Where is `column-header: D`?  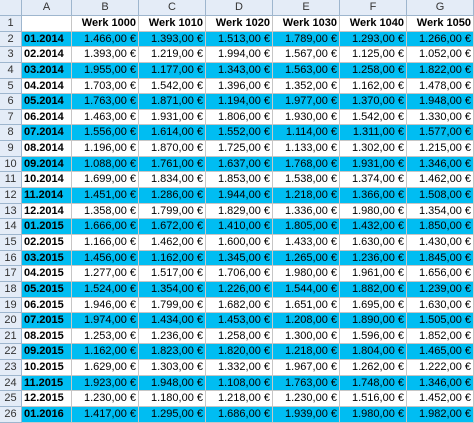 column-header: D is located at coordinates (239, 8).